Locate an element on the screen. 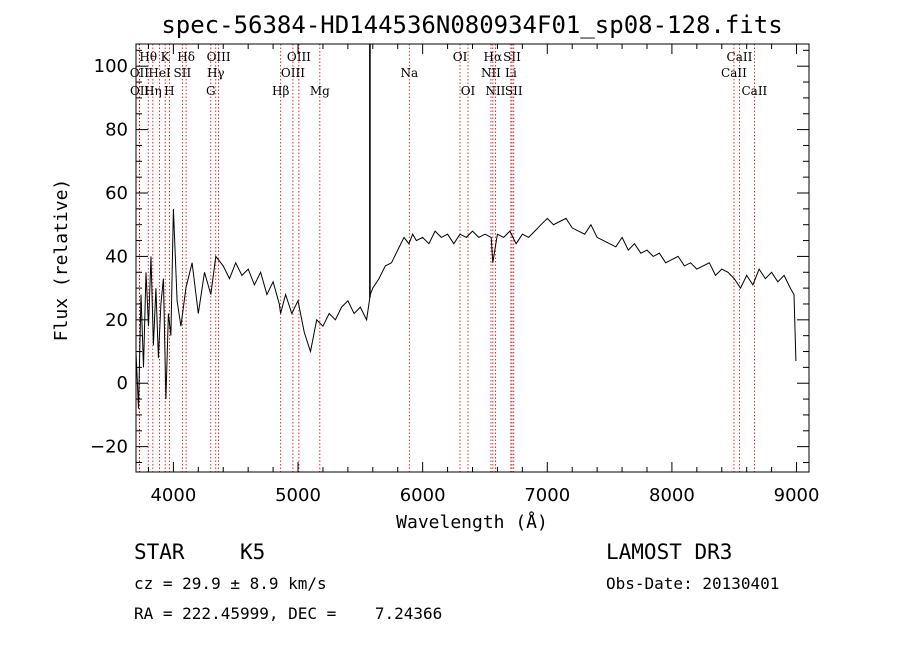 This screenshot has width=900, height=649. emission-line-label: HeI is located at coordinates (159, 73).